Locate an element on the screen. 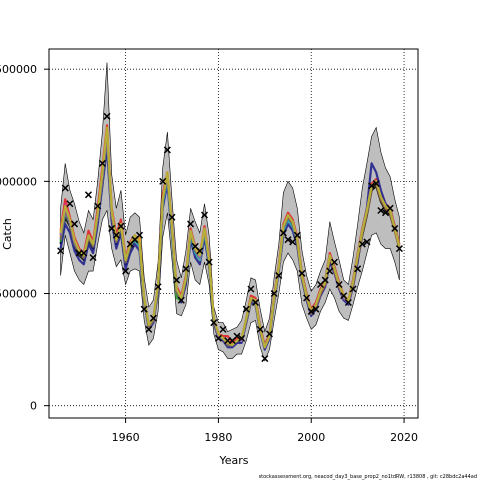  y-tick-label: 500000 is located at coordinates (18, 294).